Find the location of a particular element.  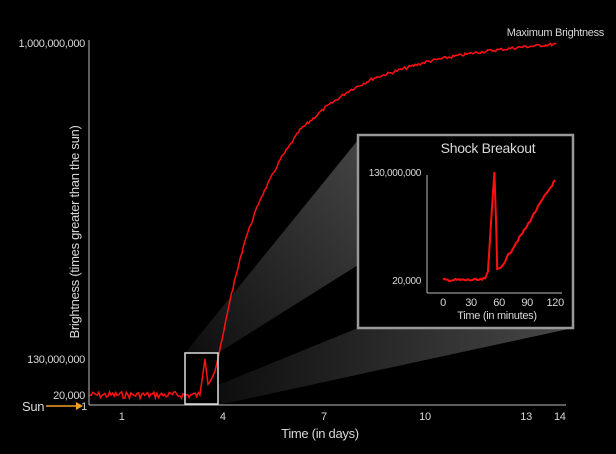

y-tick-label: 1,000,000,000 is located at coordinates (52, 44).